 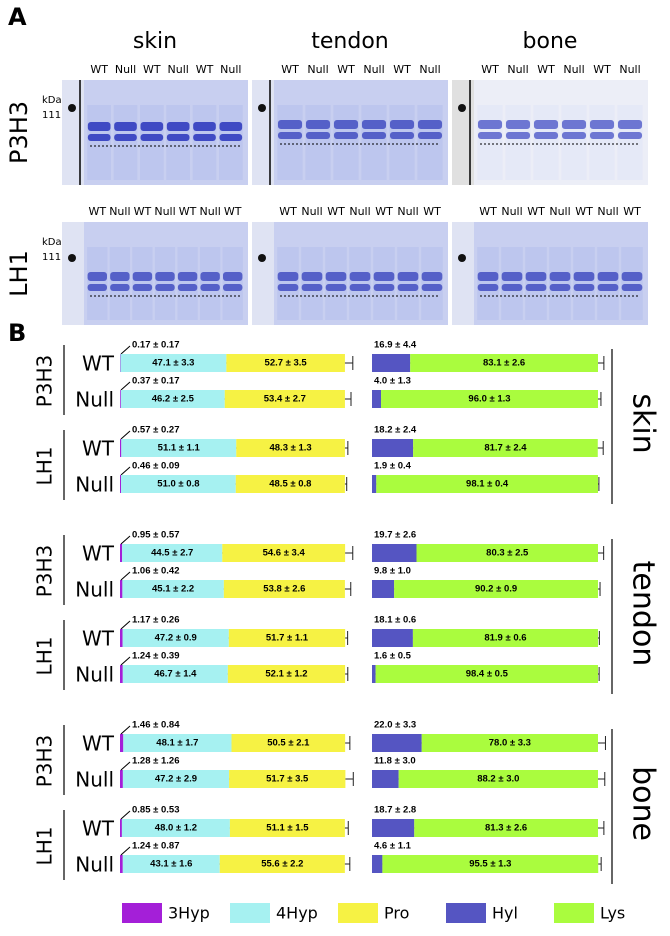 I want to click on kda-label: kDa, so click(x=52, y=100).